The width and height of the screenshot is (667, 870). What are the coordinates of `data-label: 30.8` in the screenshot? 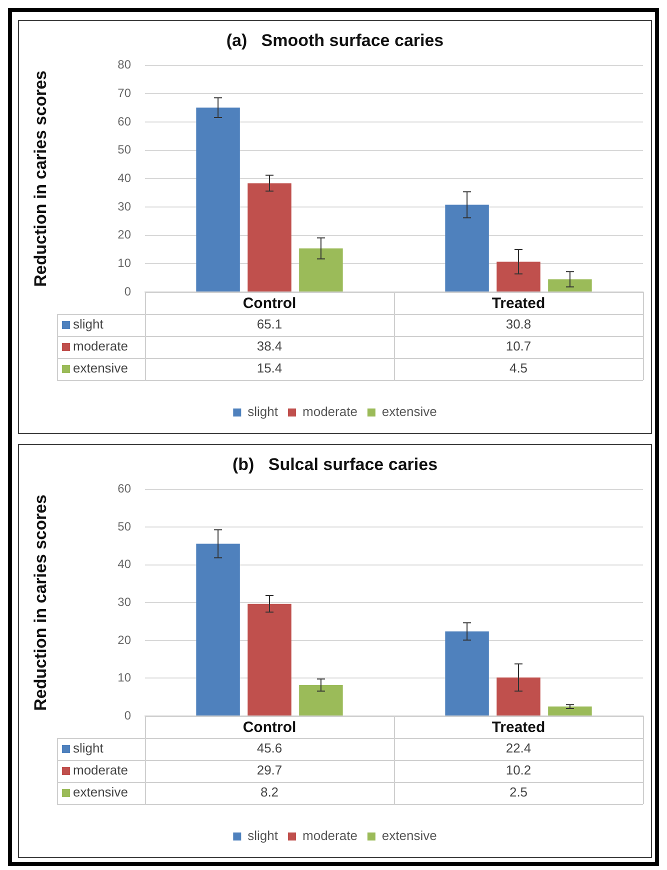 It's located at (519, 324).